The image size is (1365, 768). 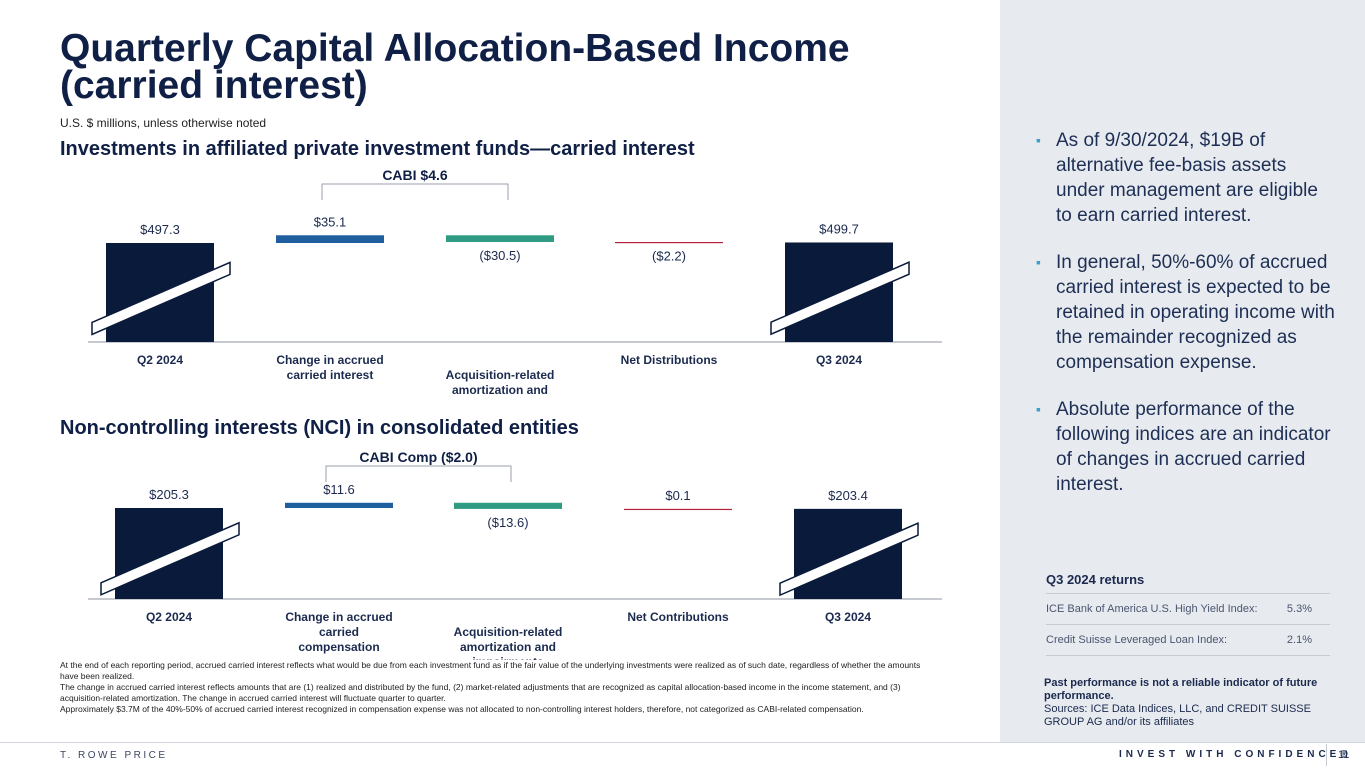 What do you see at coordinates (669, 360) in the screenshot?
I see `category-label: Net Distributions` at bounding box center [669, 360].